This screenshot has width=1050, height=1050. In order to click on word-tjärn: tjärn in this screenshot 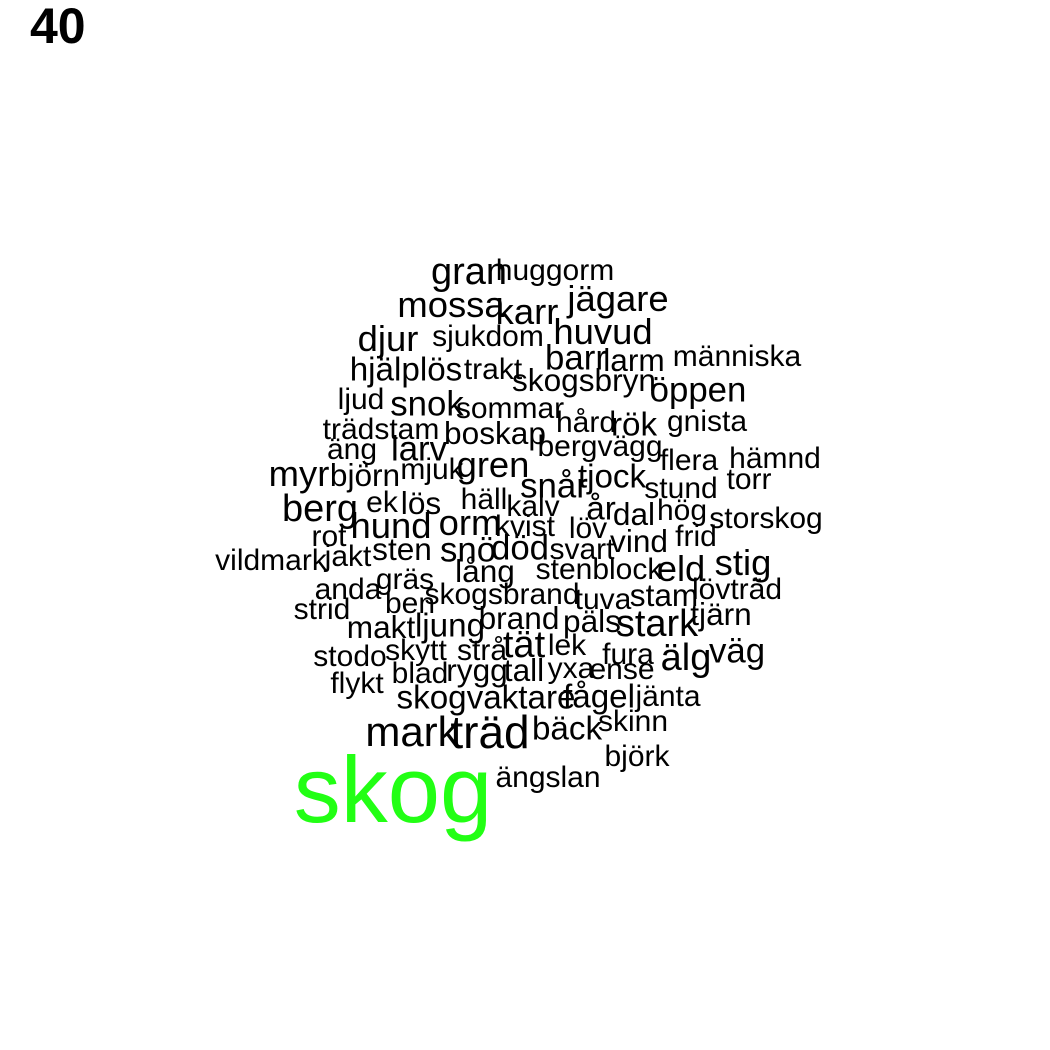, I will do `click(721, 614)`.